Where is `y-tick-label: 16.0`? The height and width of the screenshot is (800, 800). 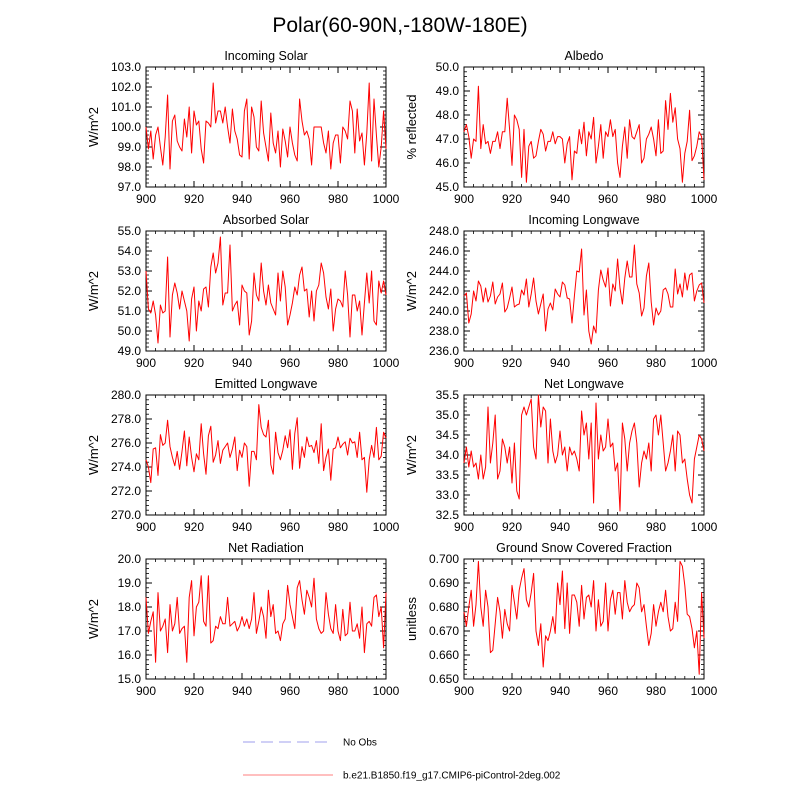
y-tick-label: 16.0 is located at coordinates (130, 655).